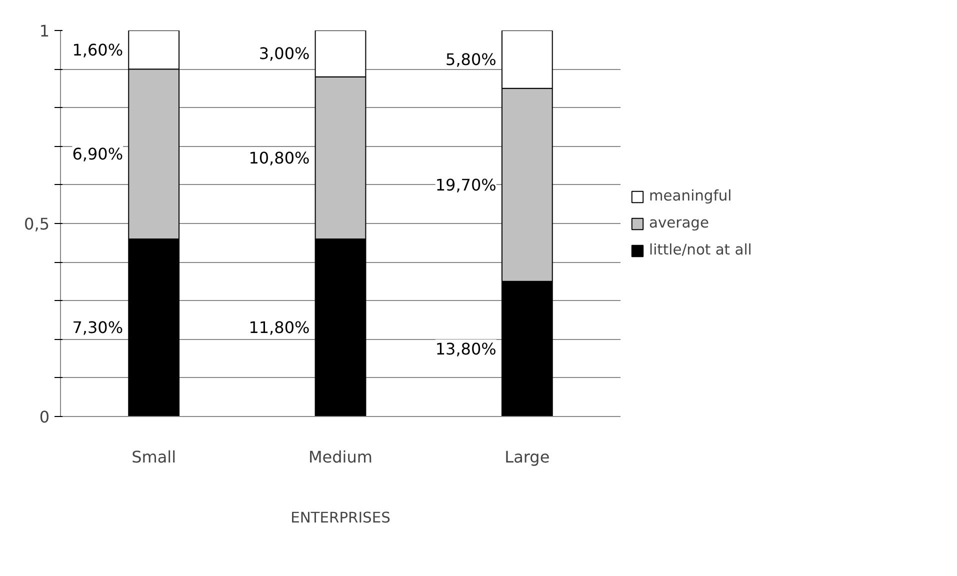 This screenshot has width=957, height=576. What do you see at coordinates (279, 158) in the screenshot?
I see `annotation: 10,80%` at bounding box center [279, 158].